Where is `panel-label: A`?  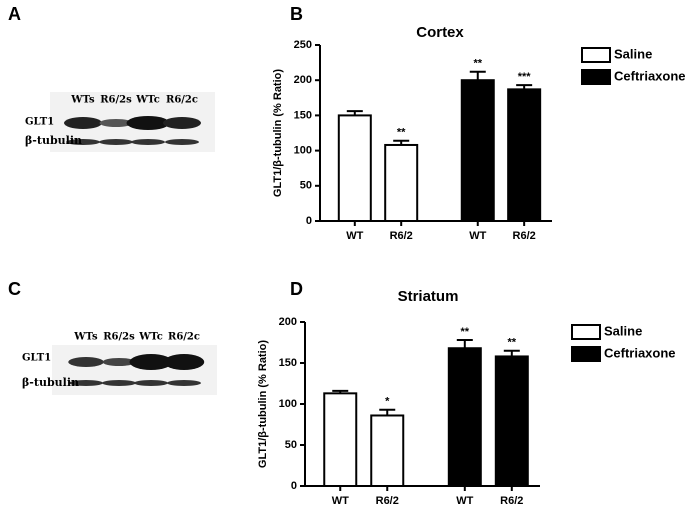
panel-label: A is located at coordinates (14, 14).